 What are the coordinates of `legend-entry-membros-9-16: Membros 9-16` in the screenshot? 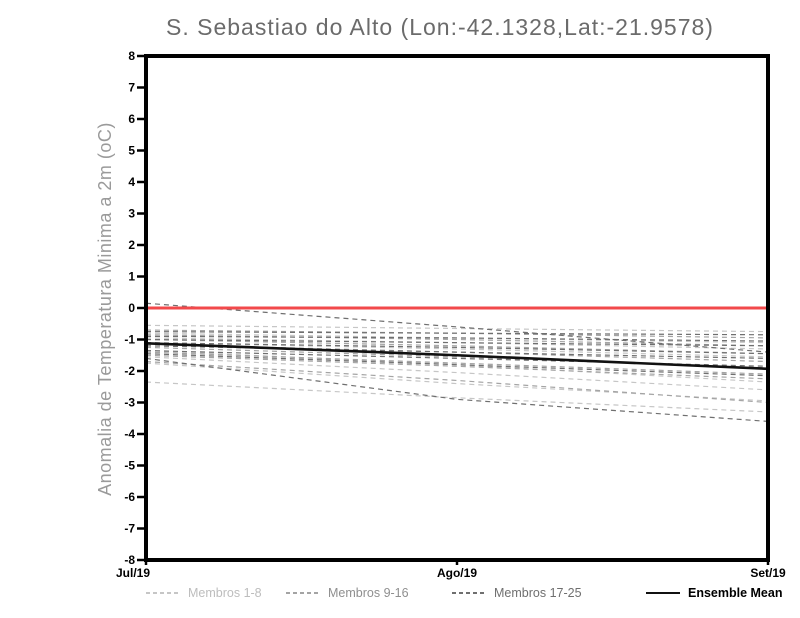 It's located at (347, 593).